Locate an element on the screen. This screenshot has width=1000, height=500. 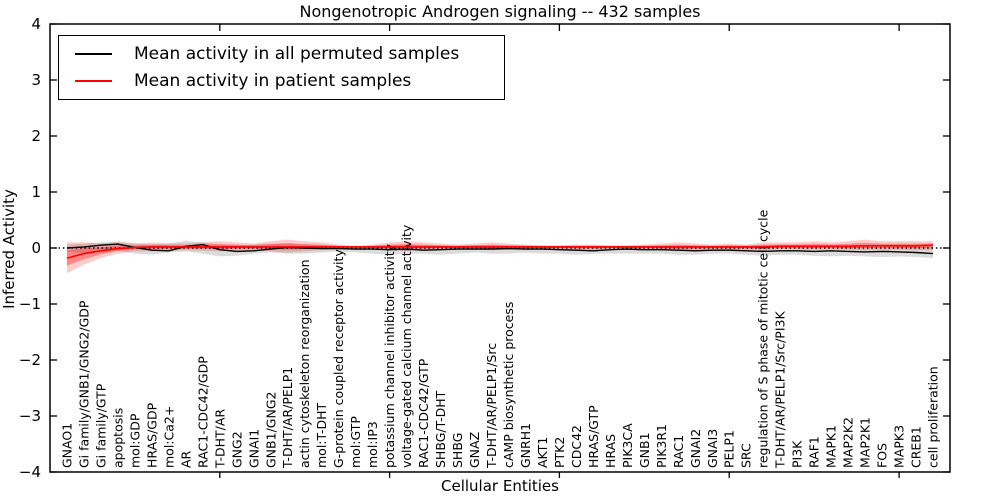
x-category-label: PTK2 is located at coordinates (559, 452).